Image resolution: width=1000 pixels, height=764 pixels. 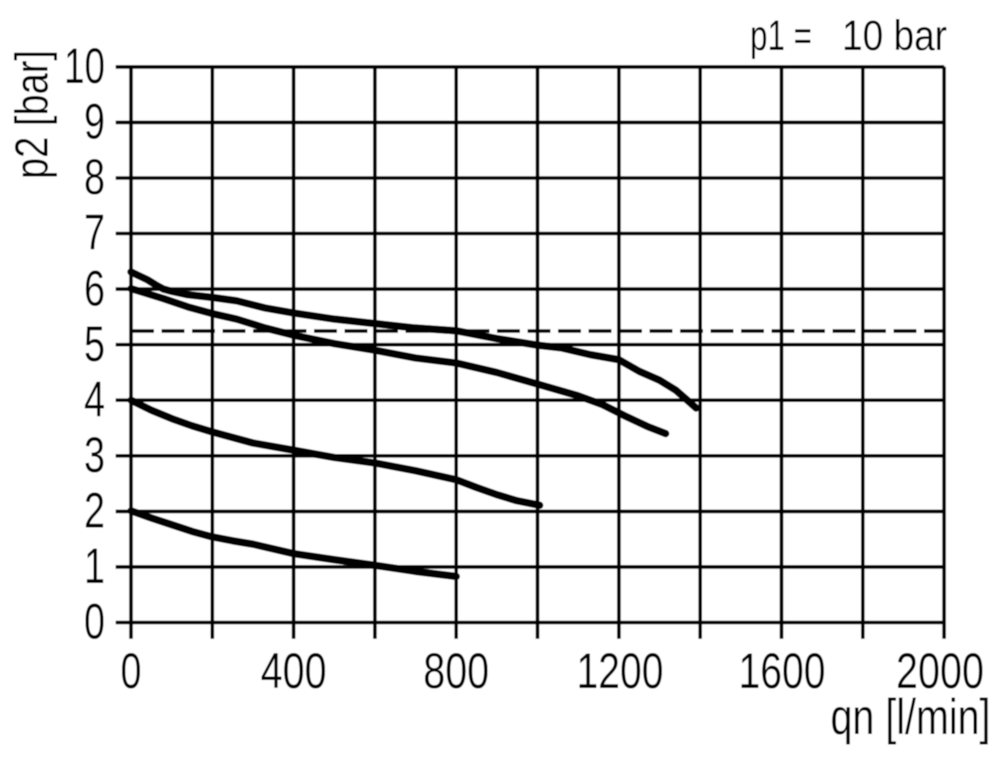 I want to click on svg-text: qn [l/min], so click(x=911, y=716).